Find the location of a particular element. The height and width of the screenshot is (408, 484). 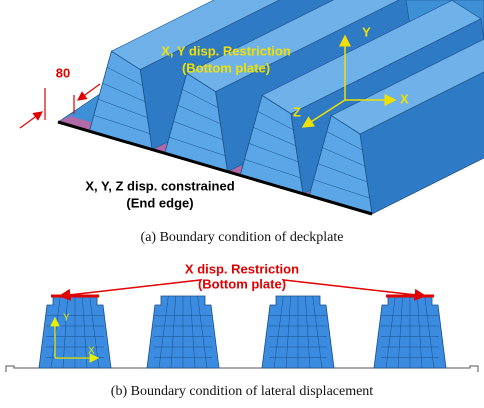

axis-z is located at coordinates (323, 113).